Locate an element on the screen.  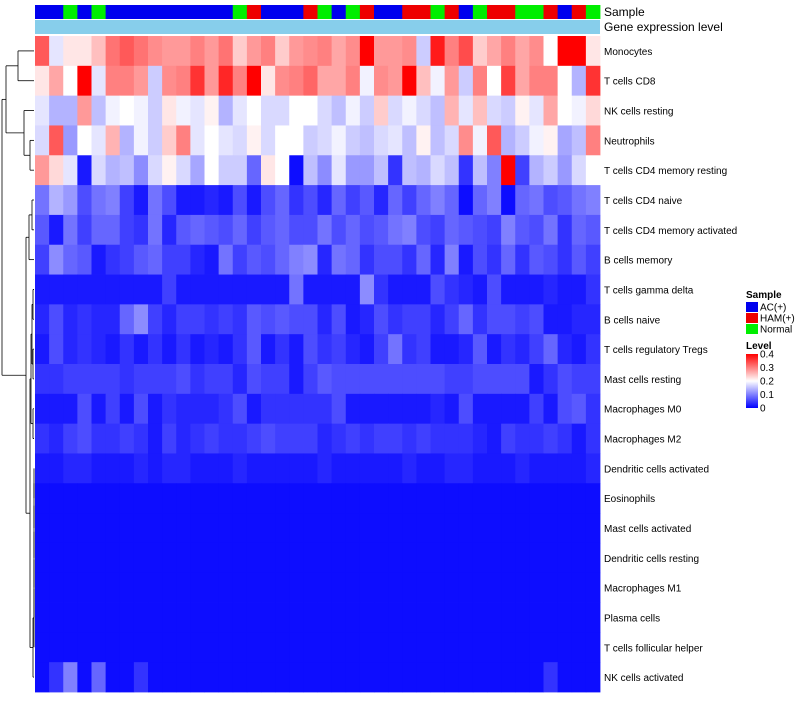
row-dendrogram is located at coordinates (18, 364).